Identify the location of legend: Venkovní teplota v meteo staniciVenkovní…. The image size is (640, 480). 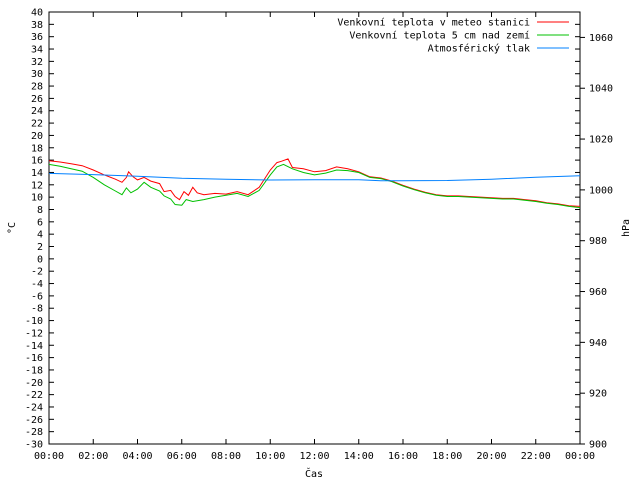
(453, 36).